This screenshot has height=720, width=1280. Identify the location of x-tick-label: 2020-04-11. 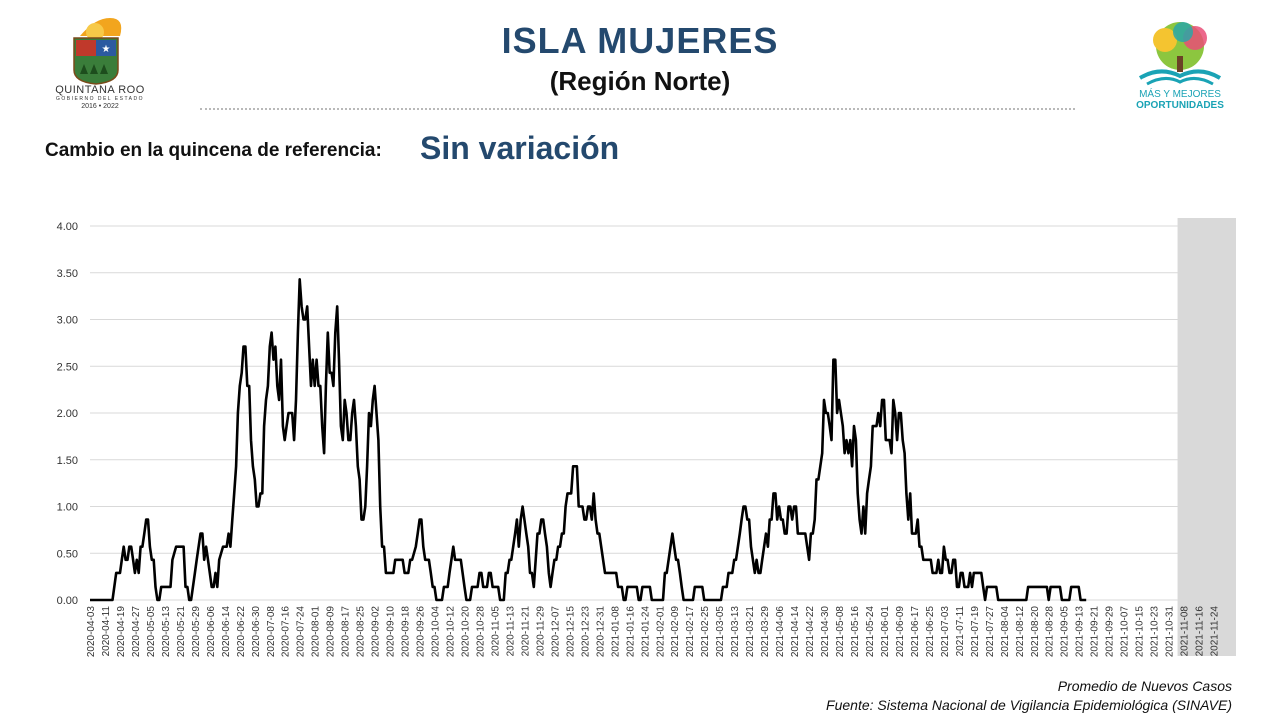
(106, 631).